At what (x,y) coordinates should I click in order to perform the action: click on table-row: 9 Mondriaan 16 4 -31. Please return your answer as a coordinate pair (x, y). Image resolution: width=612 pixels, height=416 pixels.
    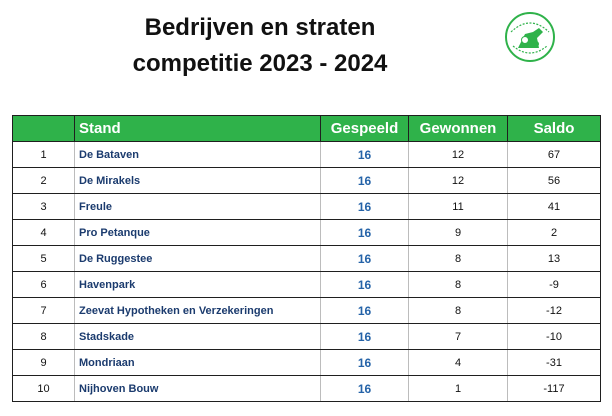
    Looking at the image, I should click on (306, 362).